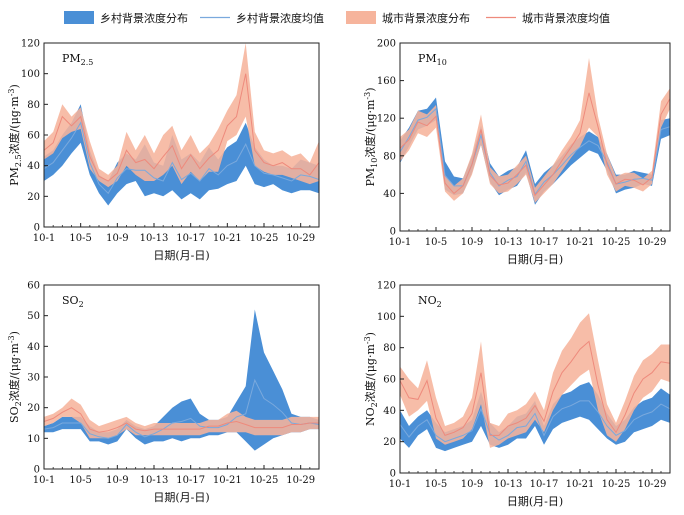 Image resolution: width=684 pixels, height=515 pixels. I want to click on y-tick-label: 160, so click(386, 81).